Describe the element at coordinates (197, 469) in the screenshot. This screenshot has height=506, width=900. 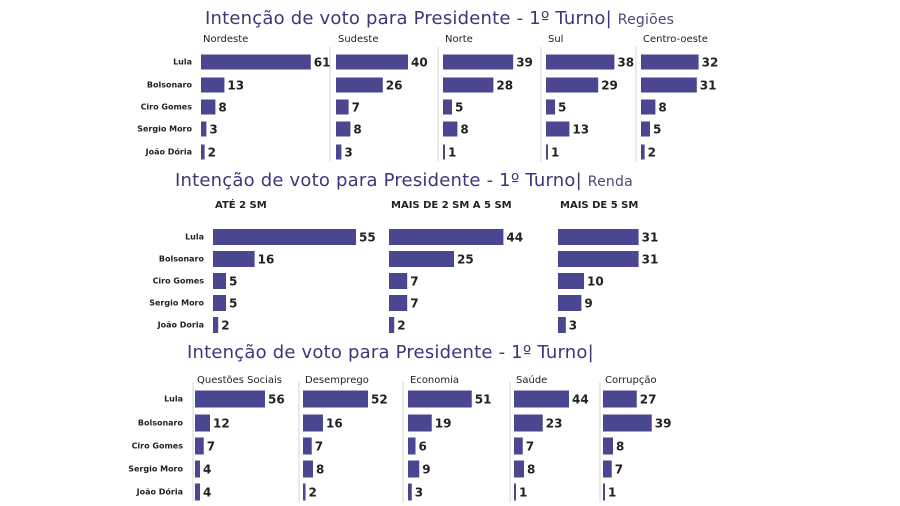
I see `bar-questoes-sociais-sergio-moro` at that location.